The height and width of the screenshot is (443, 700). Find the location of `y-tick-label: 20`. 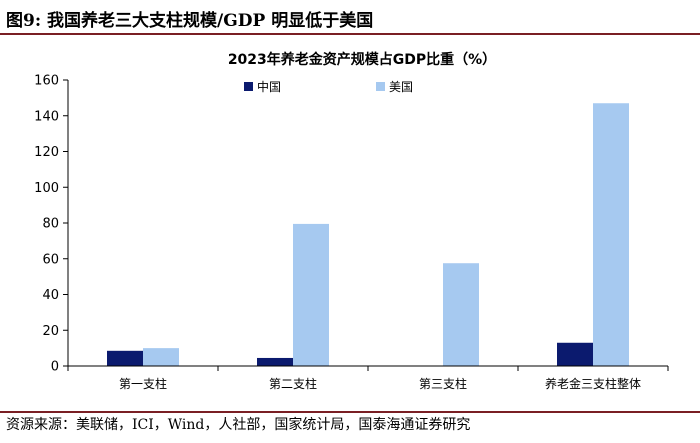

y-tick-label: 20 is located at coordinates (50, 331).